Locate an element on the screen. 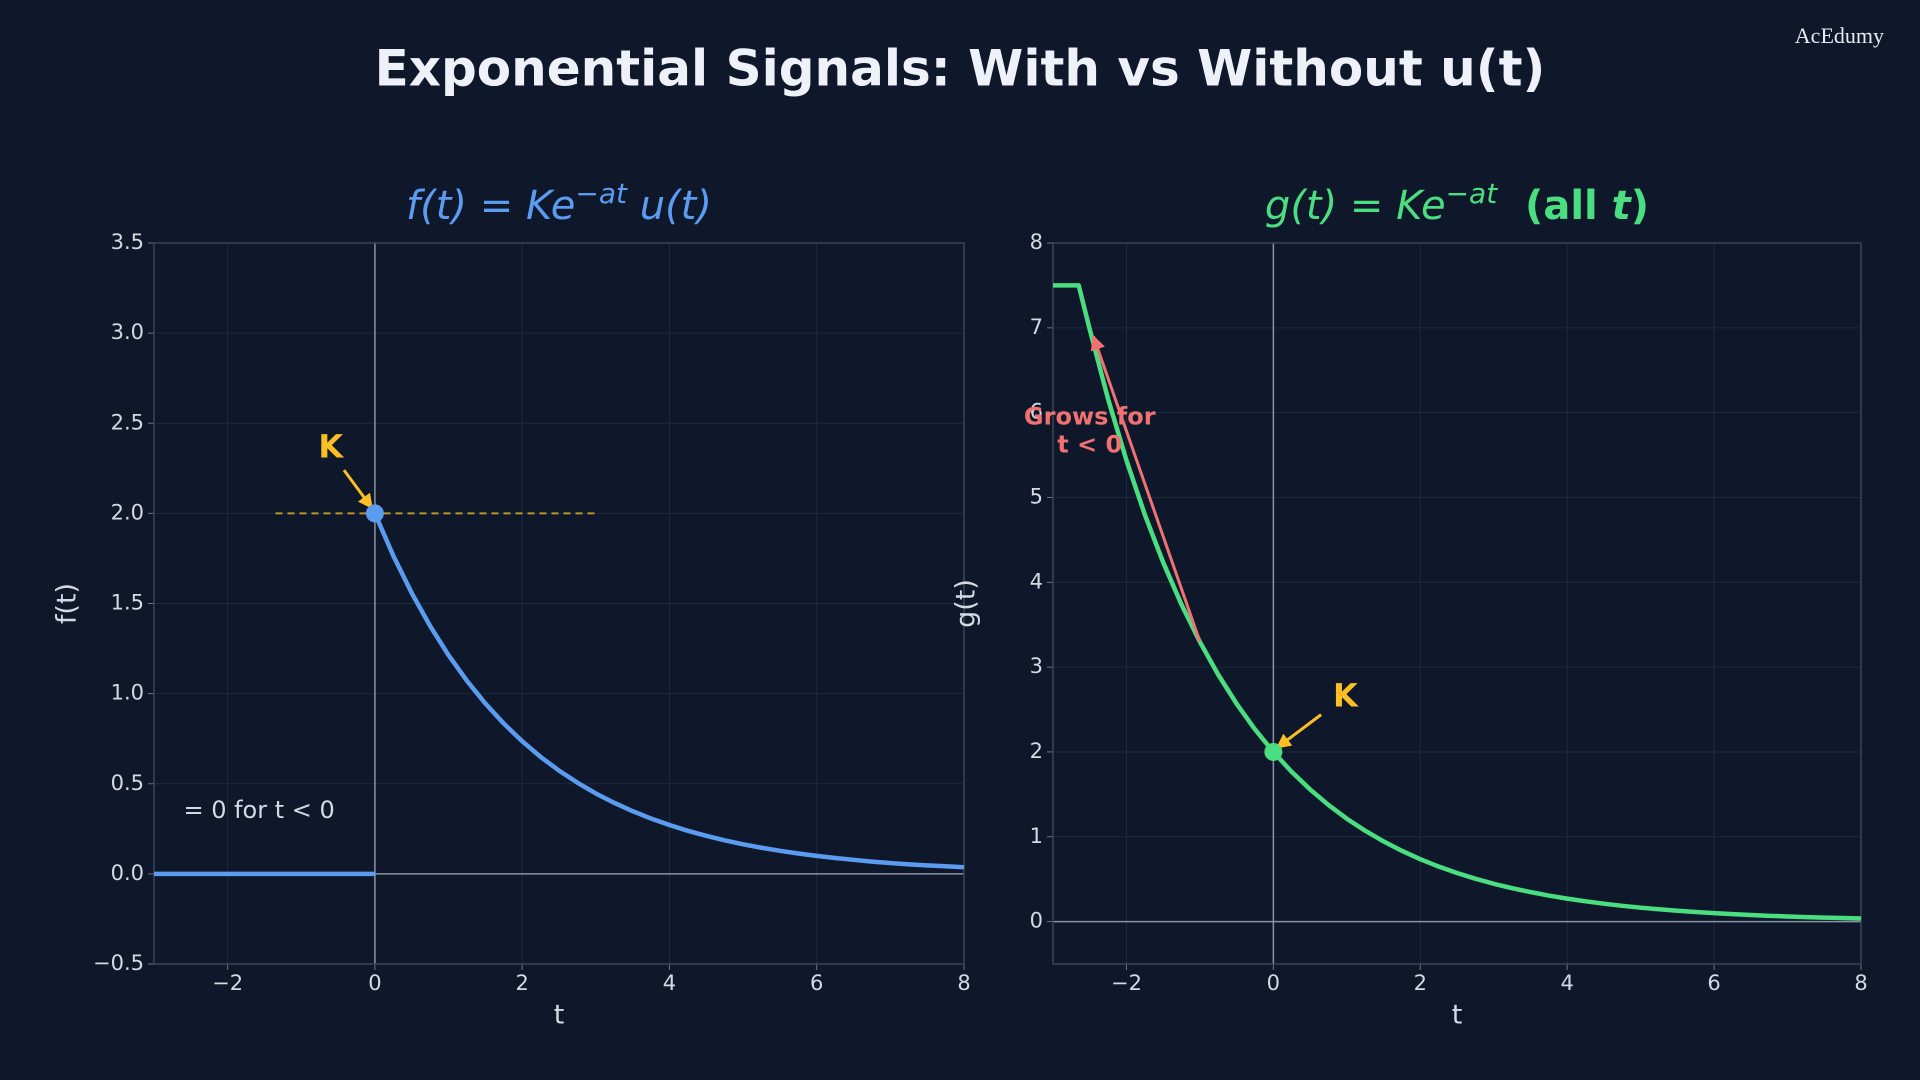 The width and height of the screenshot is (1920, 1080). y-tick-label: 2.0 is located at coordinates (127, 512).